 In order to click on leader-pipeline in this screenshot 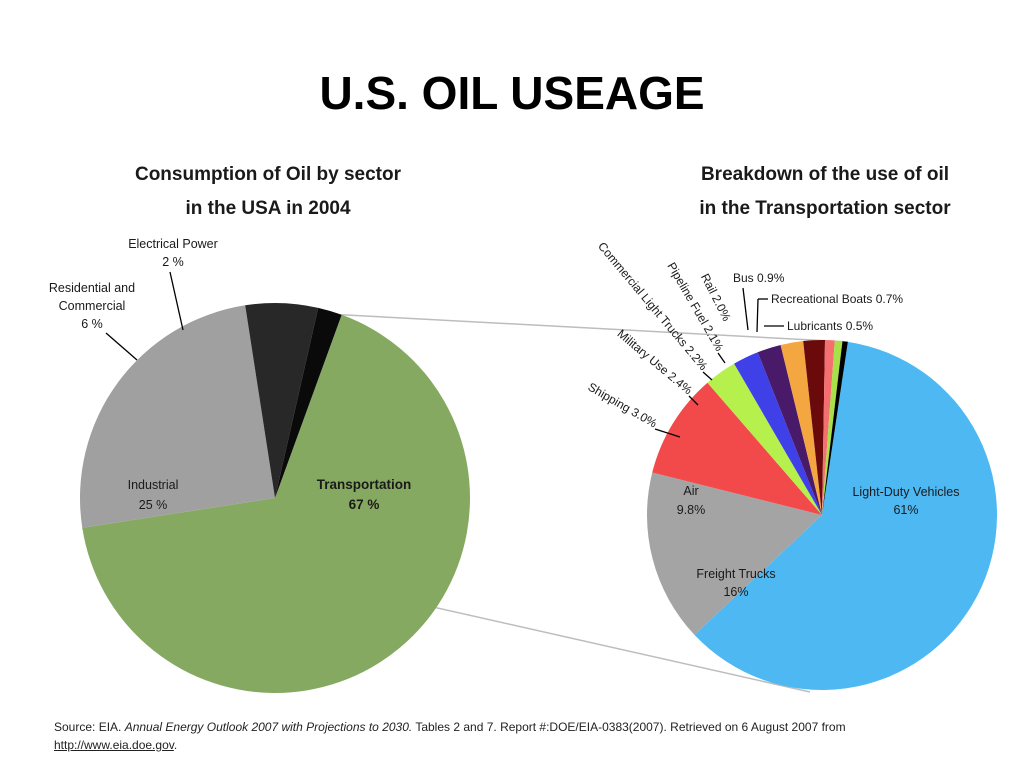, I will do `click(721, 358)`.